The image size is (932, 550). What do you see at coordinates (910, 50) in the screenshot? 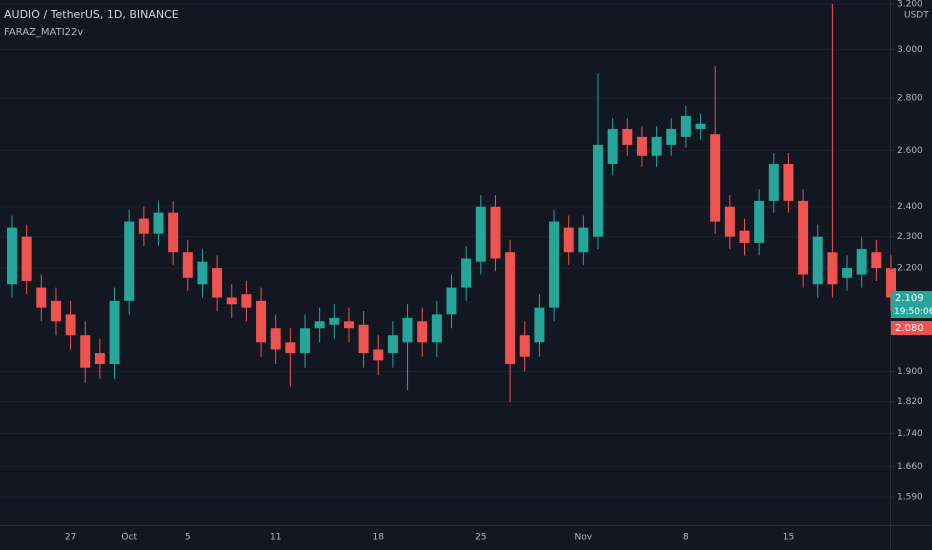
I see `y-tick-label: 3.000` at bounding box center [910, 50].